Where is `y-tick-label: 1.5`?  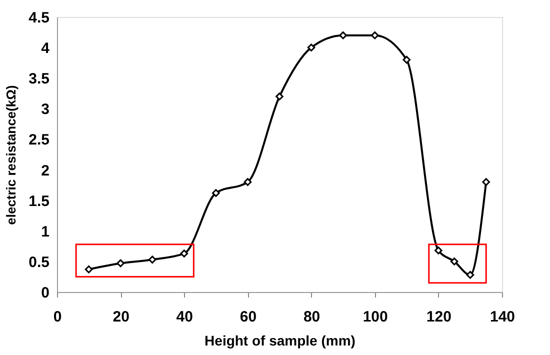 y-tick-label: 1.5 is located at coordinates (39, 201).